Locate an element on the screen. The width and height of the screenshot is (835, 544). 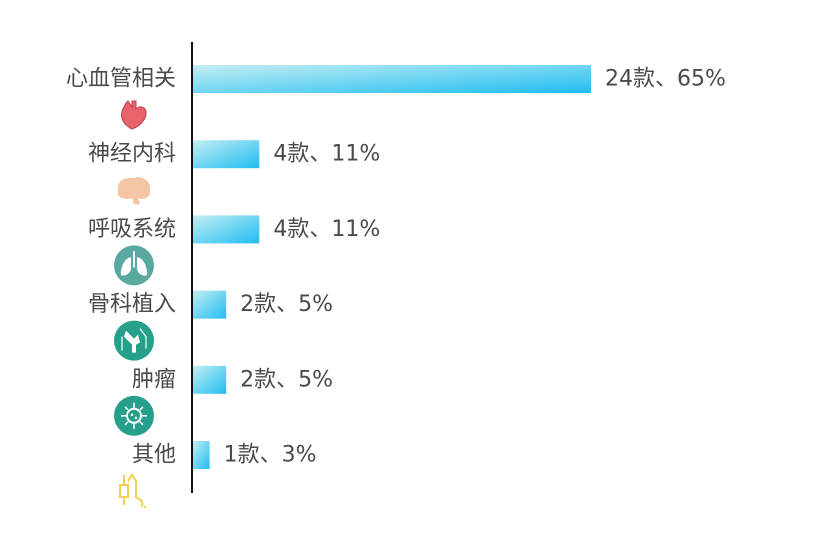
data-label: 24款、65% is located at coordinates (665, 79).